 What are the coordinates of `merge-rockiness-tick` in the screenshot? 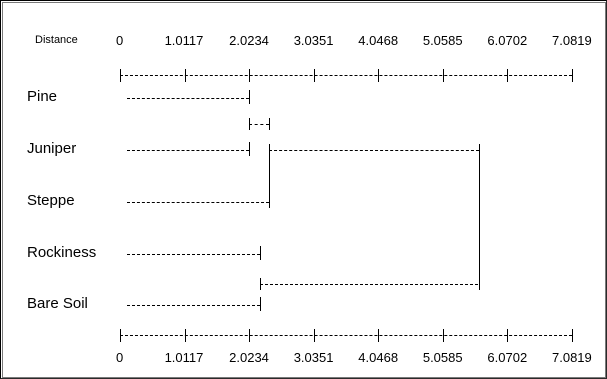 It's located at (260, 253).